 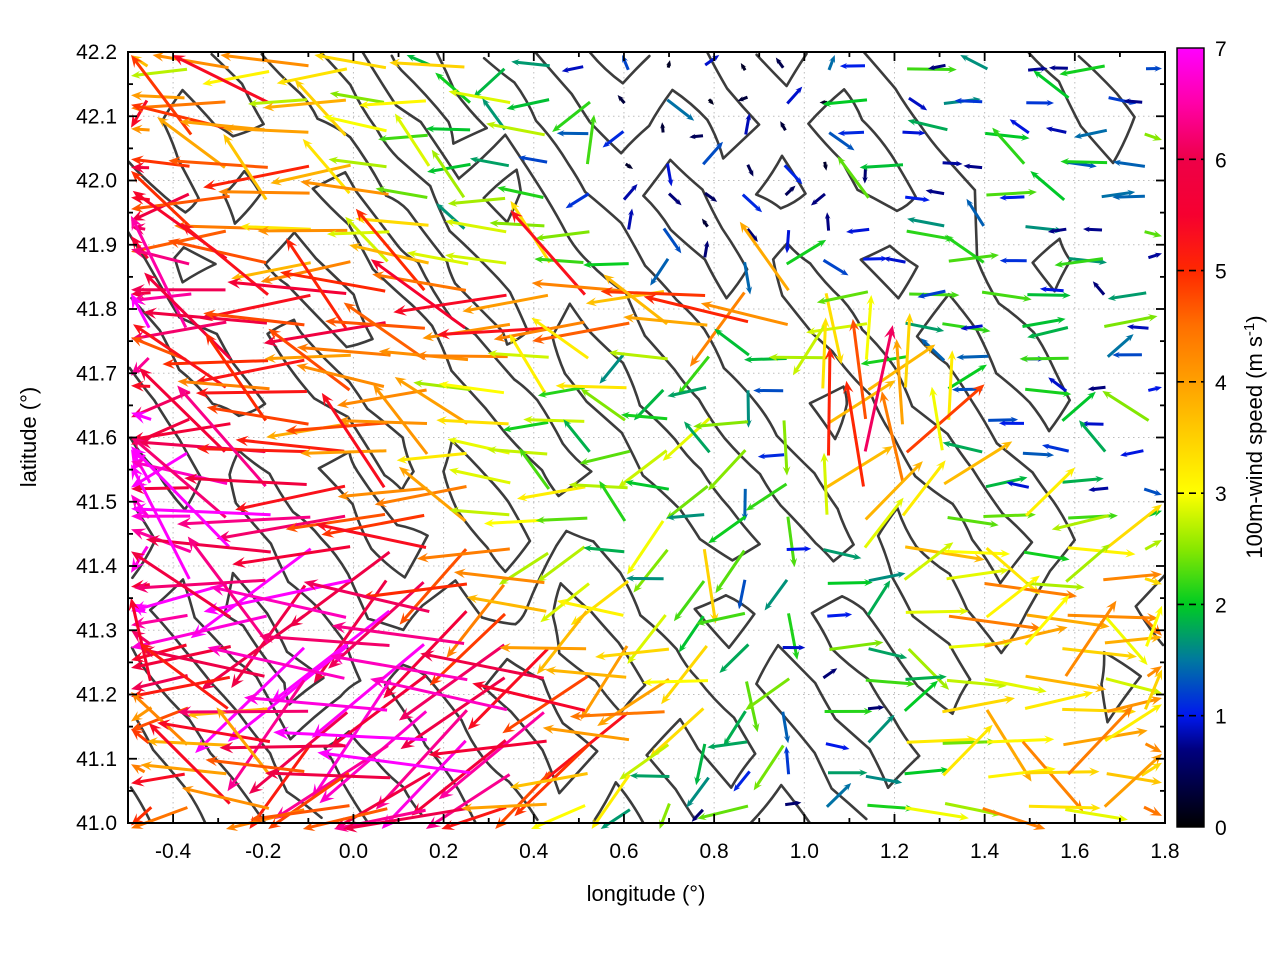 I want to click on y-tick-label: 41.6, so click(x=96, y=438).